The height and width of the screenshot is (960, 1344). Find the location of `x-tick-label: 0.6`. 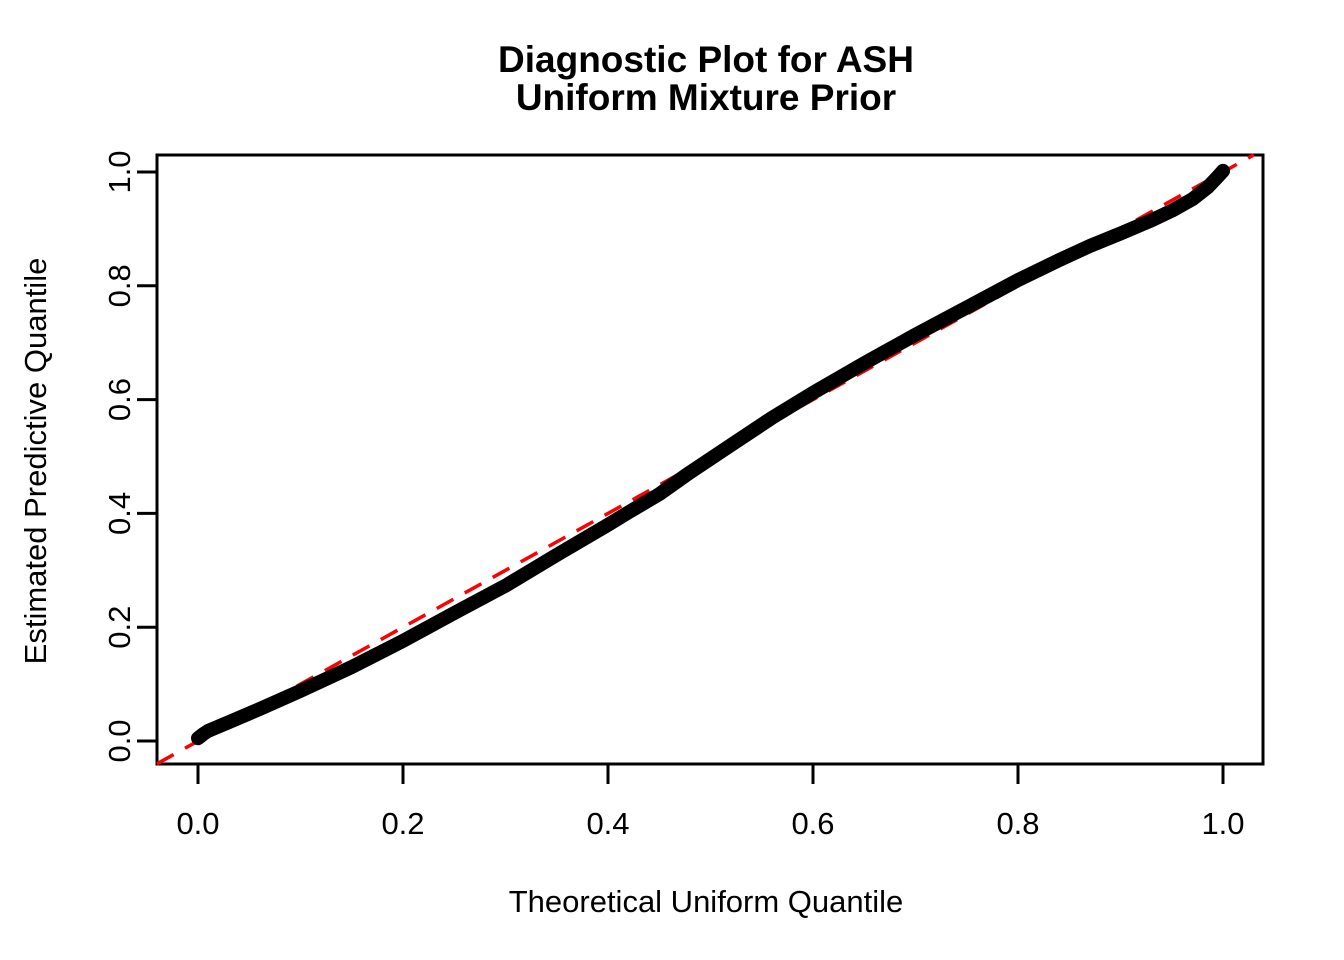

x-tick-label: 0.6 is located at coordinates (812, 823).